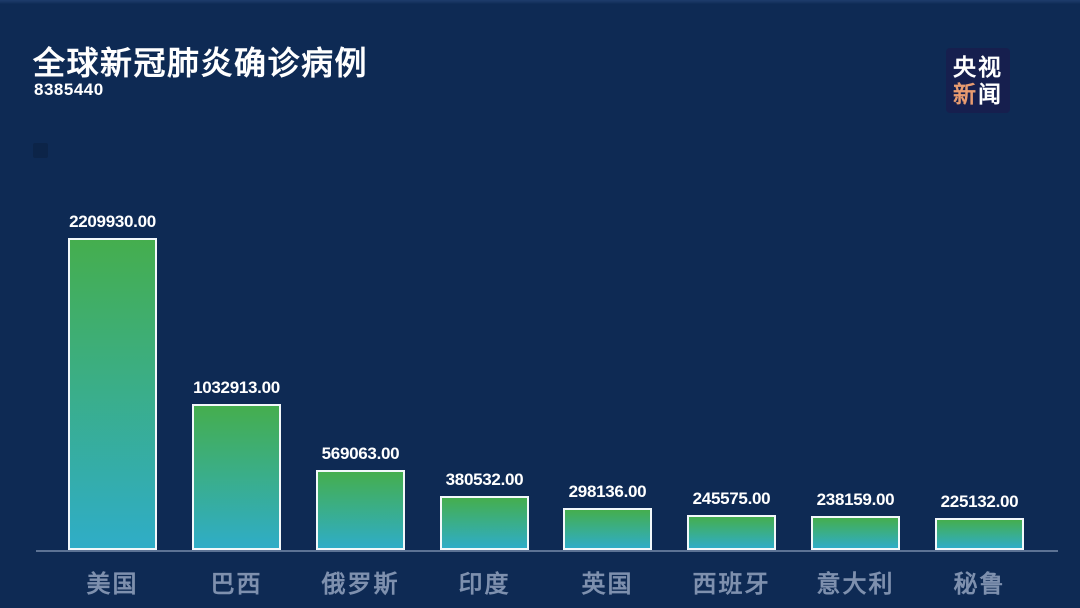  What do you see at coordinates (990, 93) in the screenshot?
I see `logo-char-wen: 闻` at bounding box center [990, 93].